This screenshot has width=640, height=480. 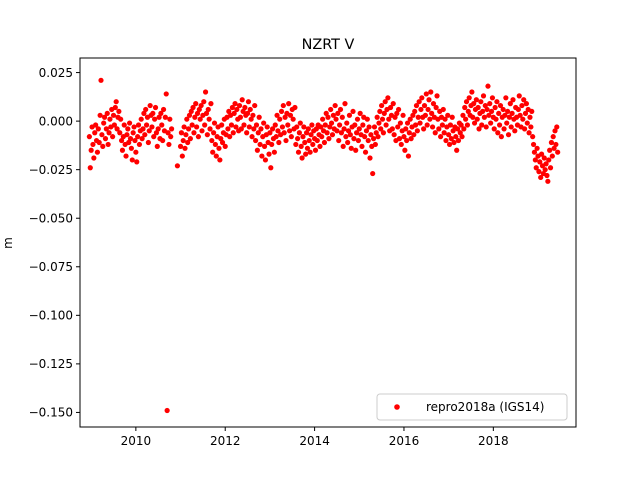 I want to click on y-tick-label: −0.075, so click(x=51, y=267).